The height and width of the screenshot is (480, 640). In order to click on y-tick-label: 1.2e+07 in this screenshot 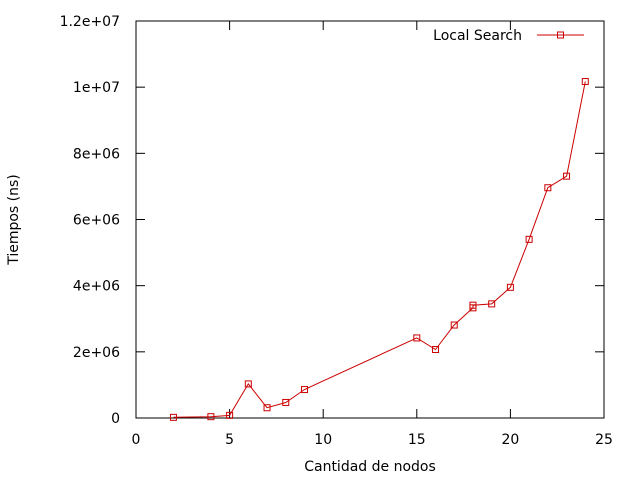, I will do `click(90, 22)`.